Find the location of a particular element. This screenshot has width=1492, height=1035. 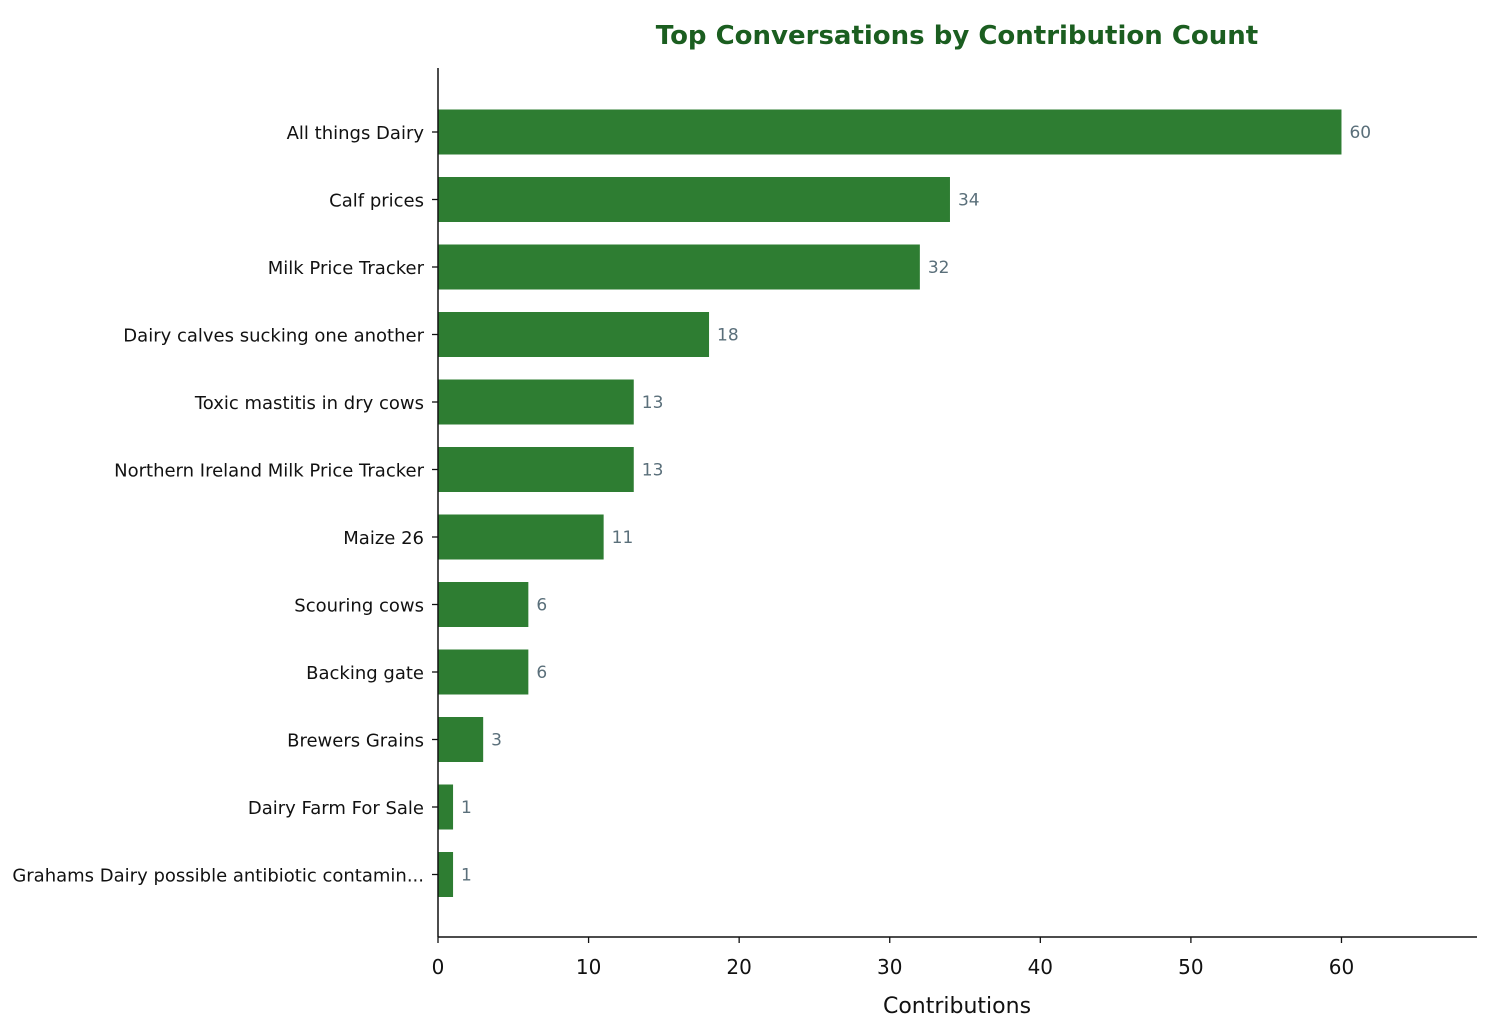

x-axis-ticks: 0 10 20 30 40 50 60 is located at coordinates (893, 958).